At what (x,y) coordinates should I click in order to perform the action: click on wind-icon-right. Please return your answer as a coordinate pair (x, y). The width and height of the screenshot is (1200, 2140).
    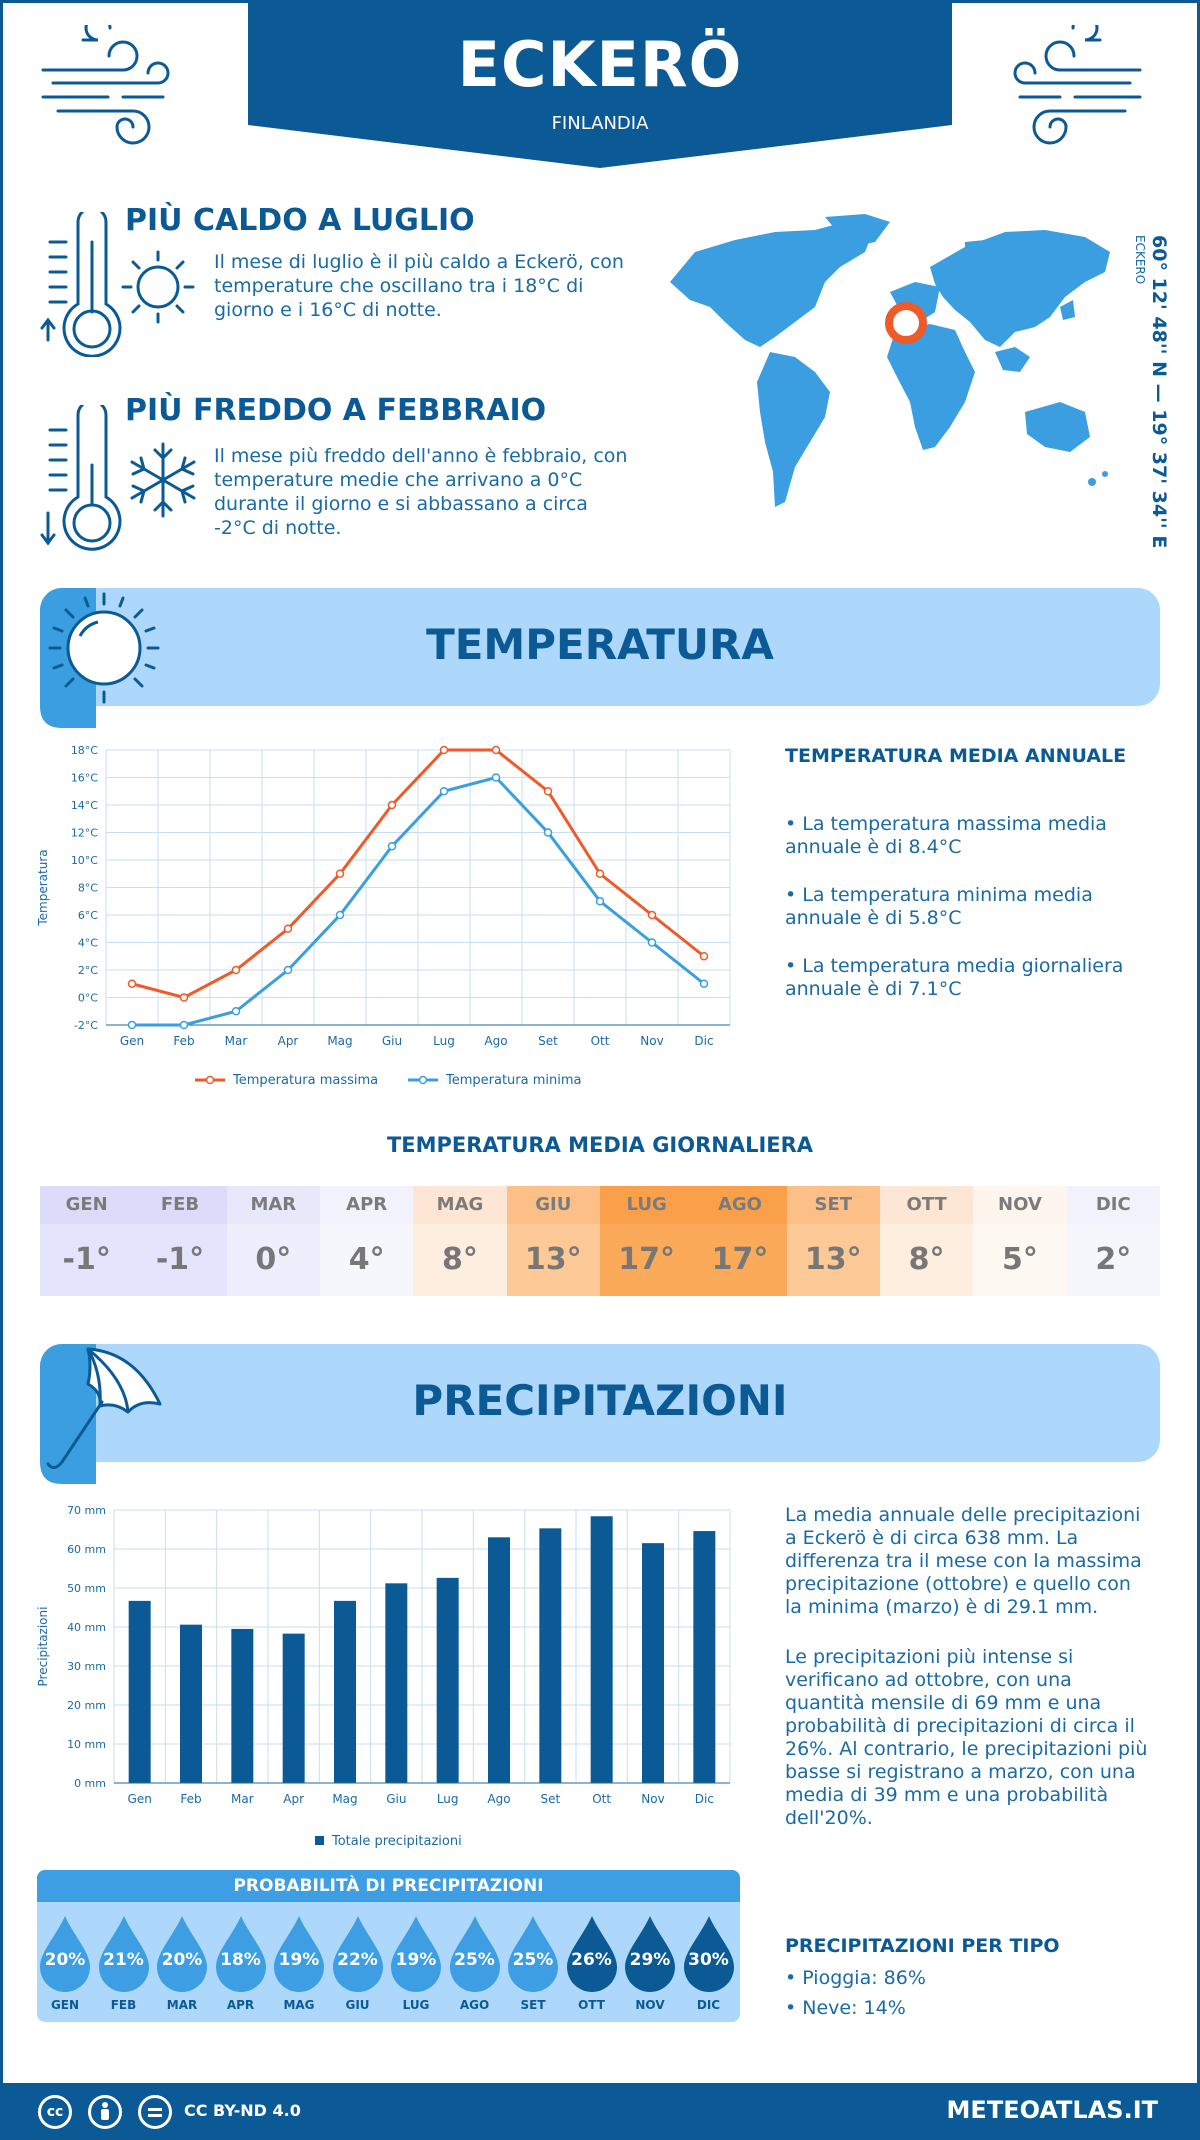
    Looking at the image, I should click on (1077, 85).